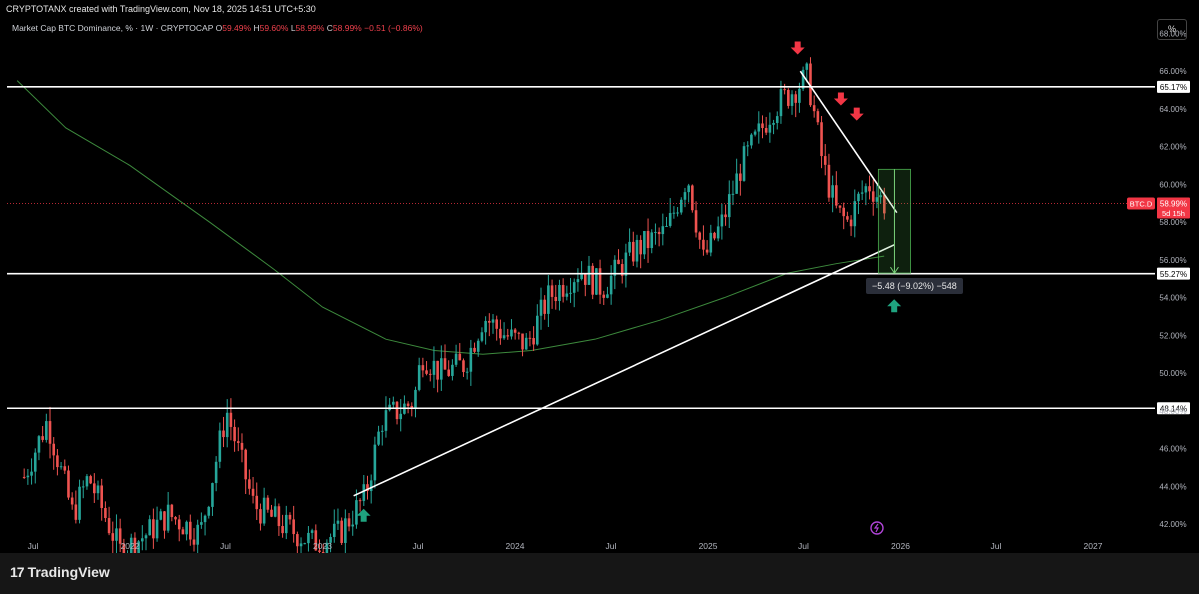 The height and width of the screenshot is (594, 1199). I want to click on x-tick-label: Jul, so click(996, 546).